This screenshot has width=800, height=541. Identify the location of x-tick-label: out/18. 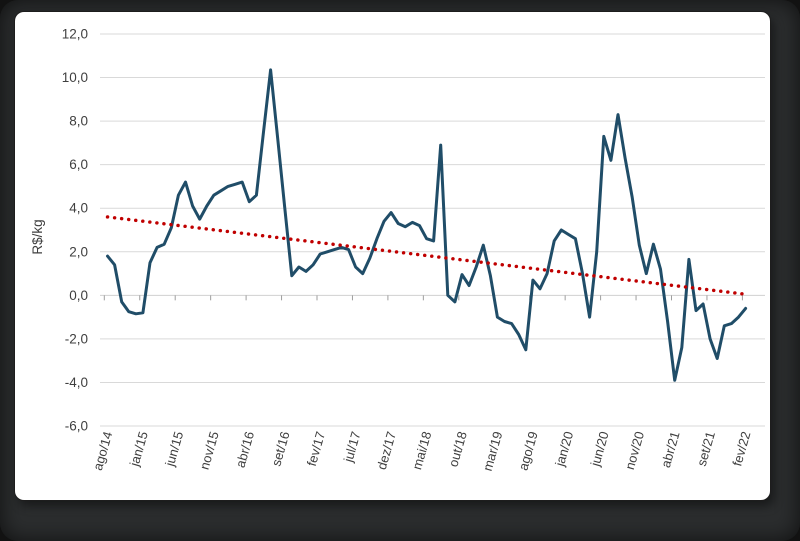
(457, 449).